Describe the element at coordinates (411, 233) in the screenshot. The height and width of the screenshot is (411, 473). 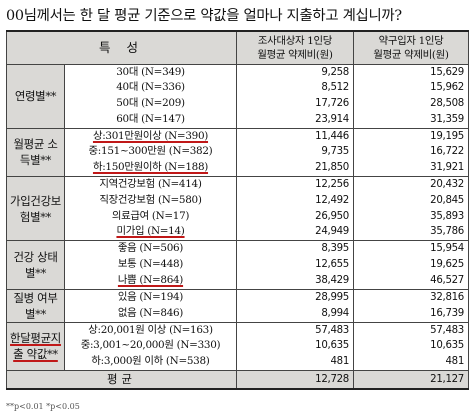
I see `row-value-2: 35,786` at that location.